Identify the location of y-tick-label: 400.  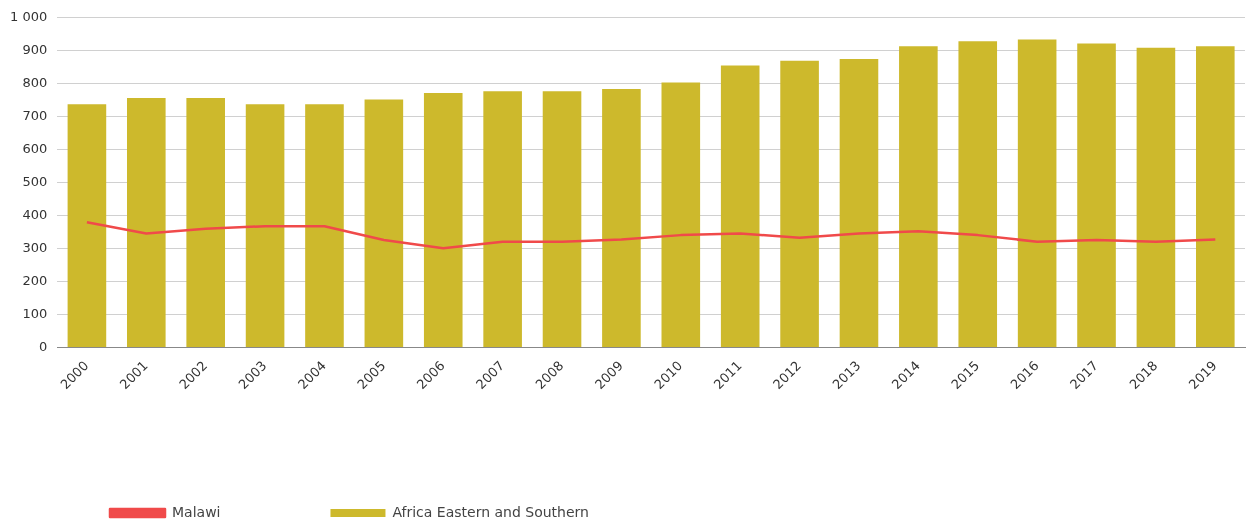
(35, 215).